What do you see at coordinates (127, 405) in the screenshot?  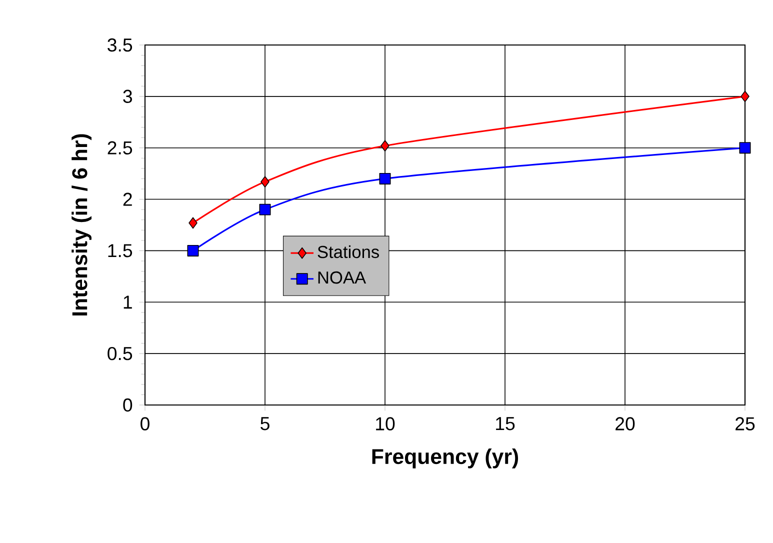 I see `y-tick-label: 0` at bounding box center [127, 405].